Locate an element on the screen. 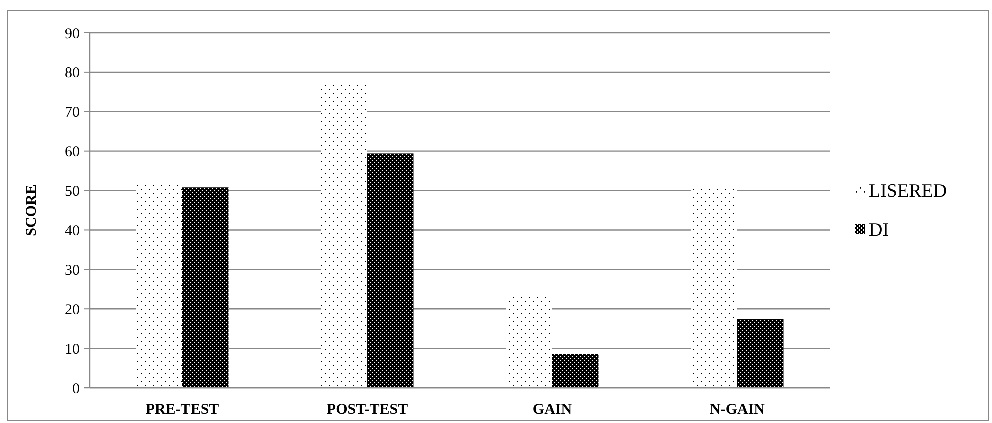 The width and height of the screenshot is (992, 423). y-tick-label: 30 is located at coordinates (72, 270).